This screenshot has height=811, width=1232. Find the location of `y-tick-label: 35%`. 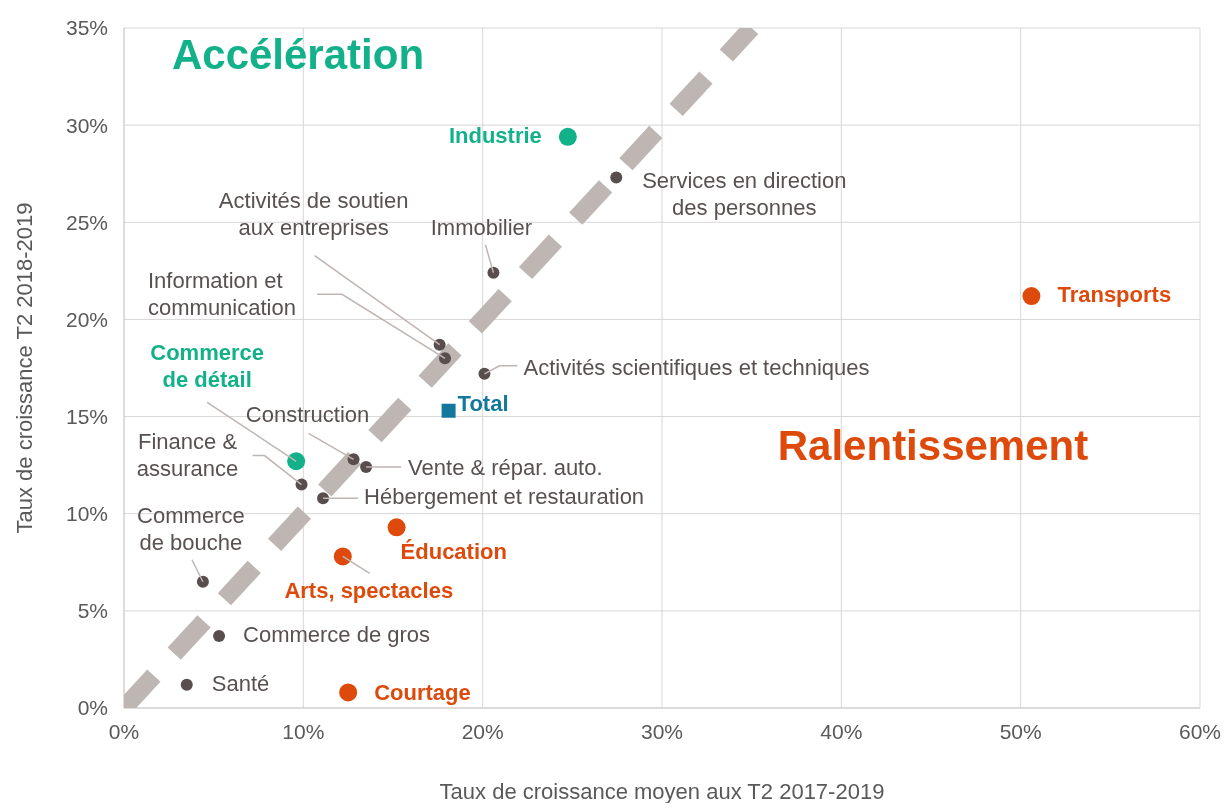

y-tick-label: 35% is located at coordinates (86, 28).